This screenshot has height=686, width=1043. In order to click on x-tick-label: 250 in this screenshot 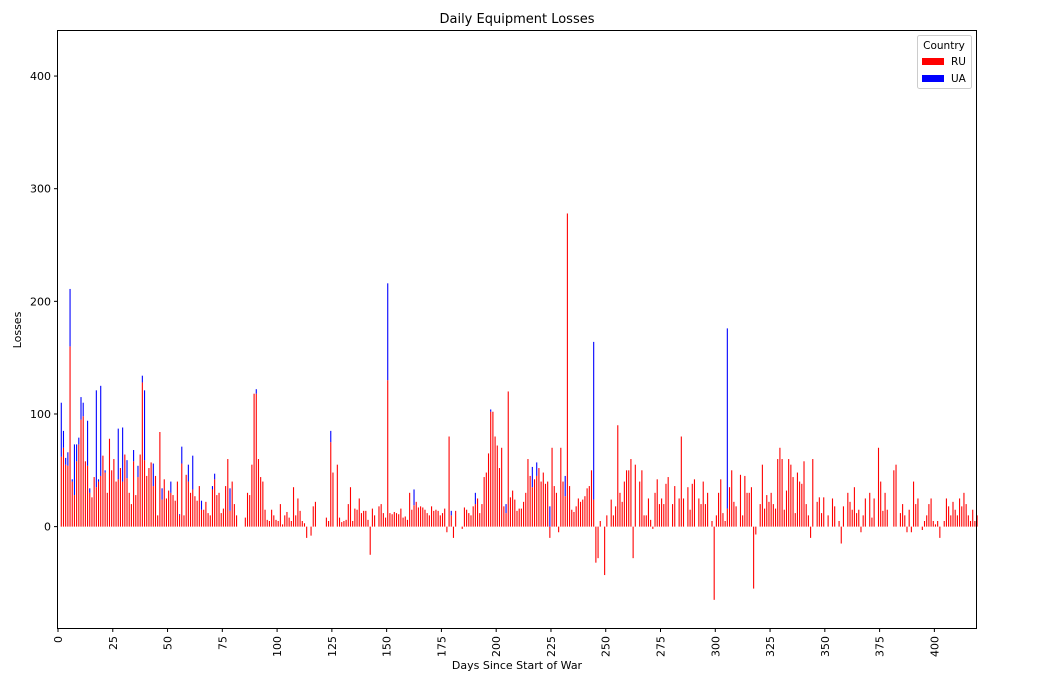, I will do `click(606, 646)`.